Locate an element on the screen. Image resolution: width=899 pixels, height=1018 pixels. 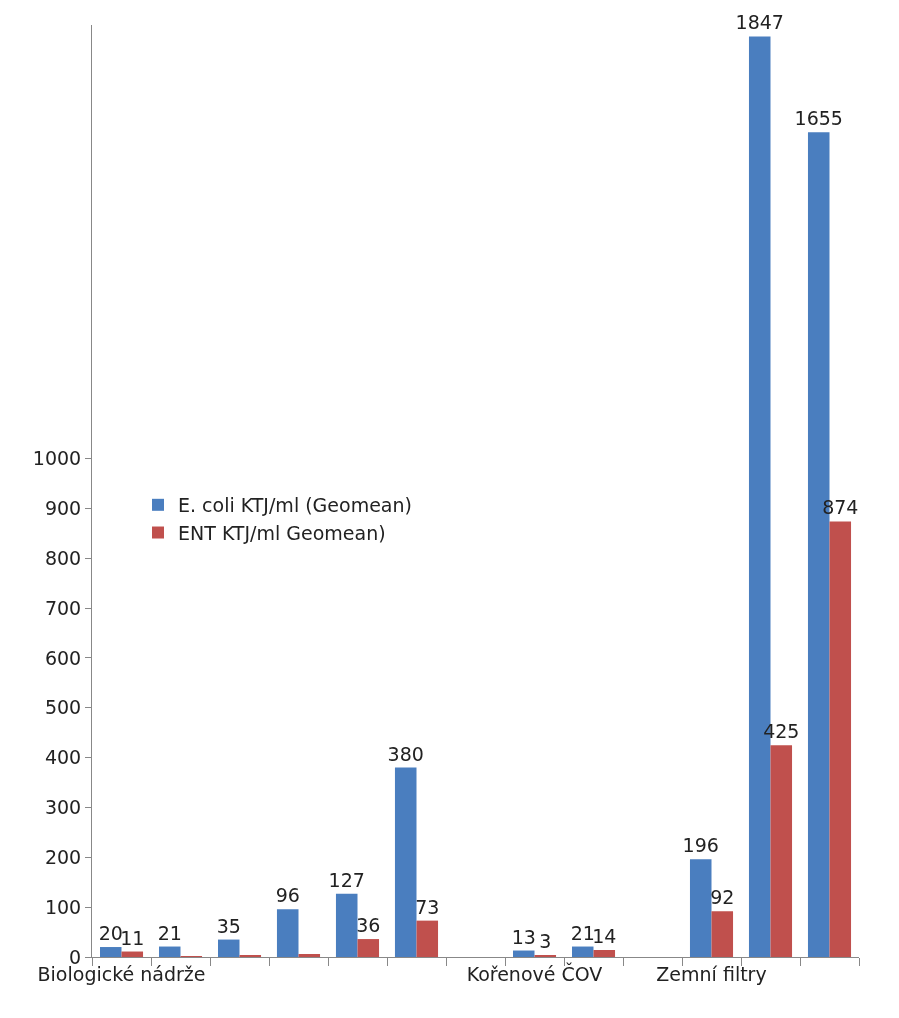
y-tick-label: 900 is located at coordinates (63, 508).